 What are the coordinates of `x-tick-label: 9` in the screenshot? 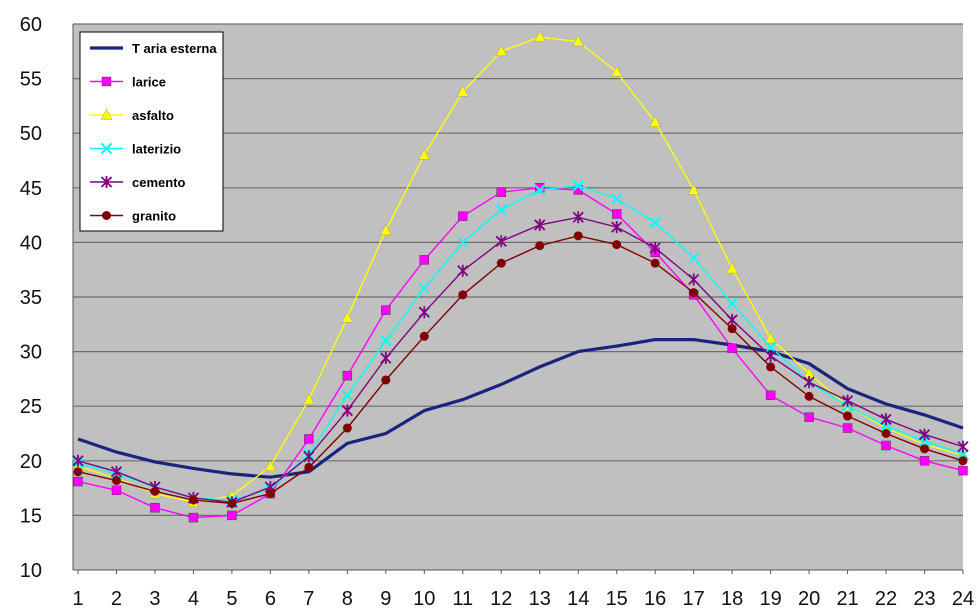 It's located at (385, 599).